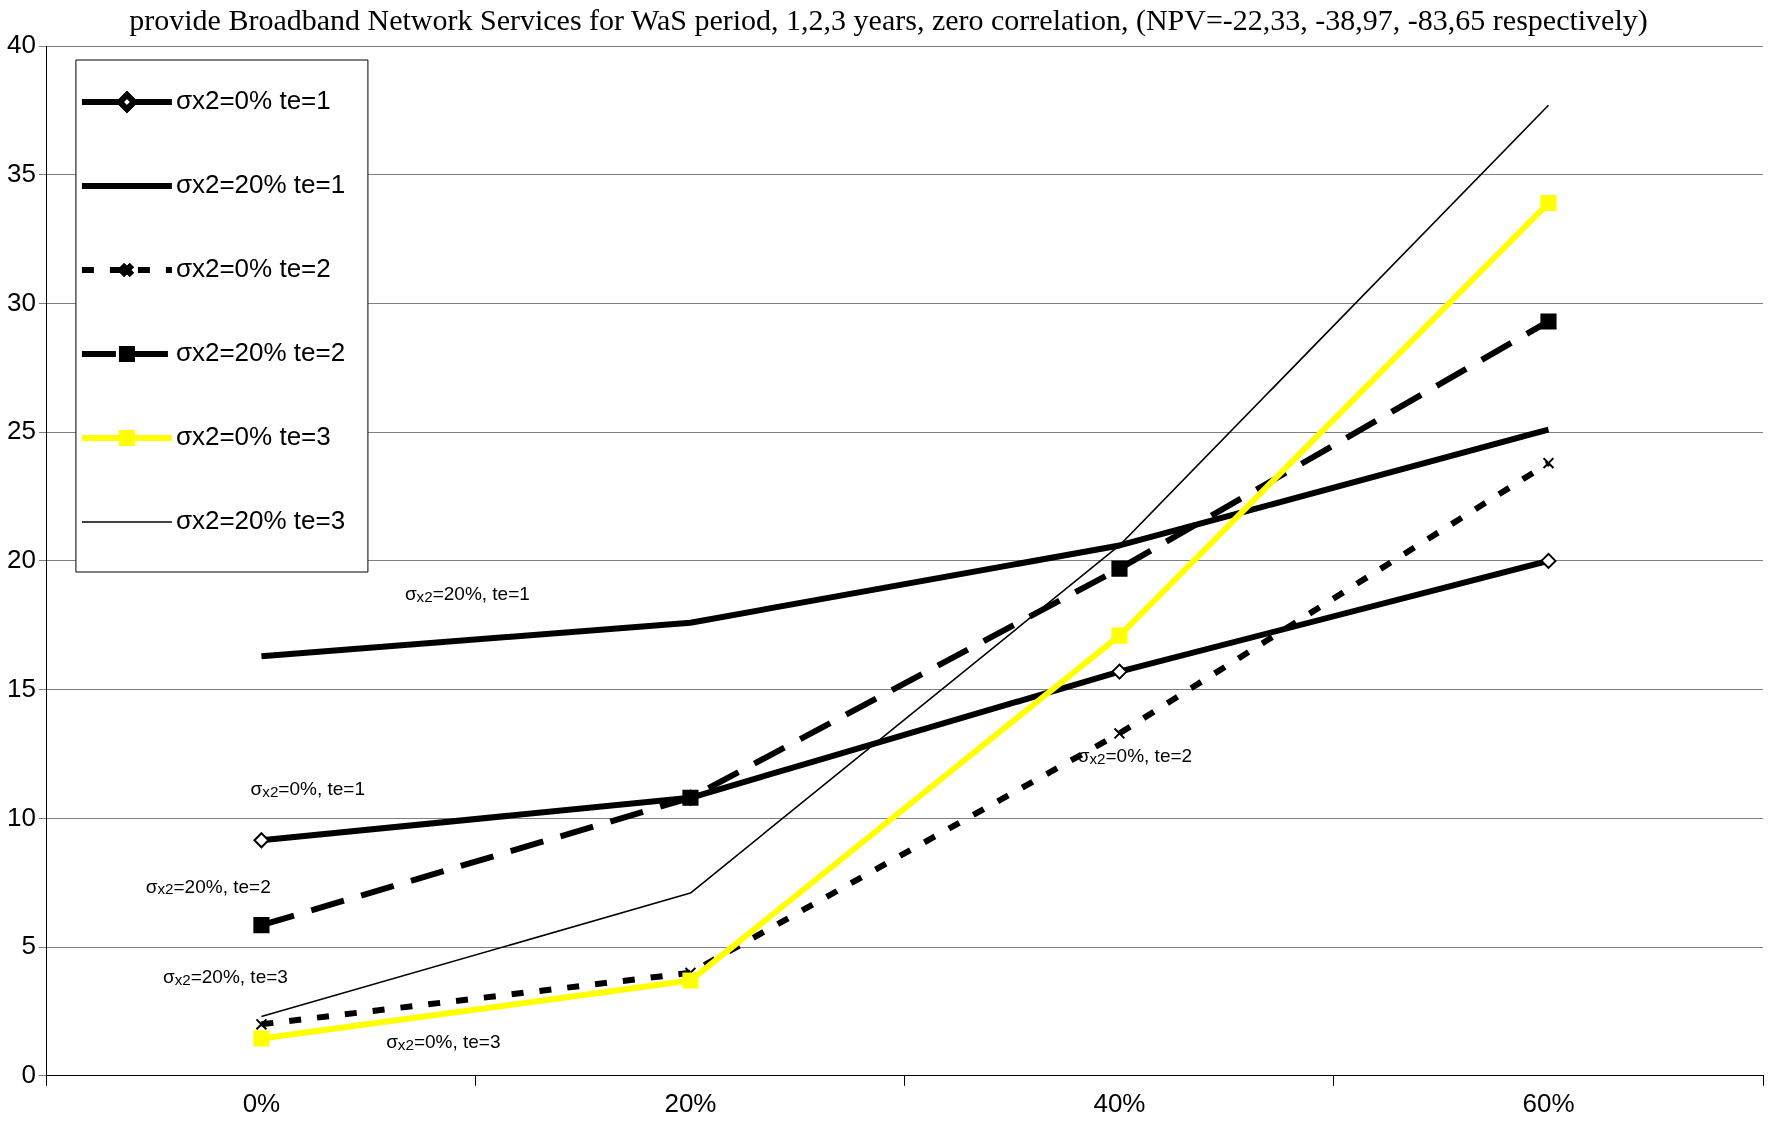 The height and width of the screenshot is (1127, 1775). What do you see at coordinates (443, 1042) in the screenshot?
I see `annotation: σx2=0%, te=3` at bounding box center [443, 1042].